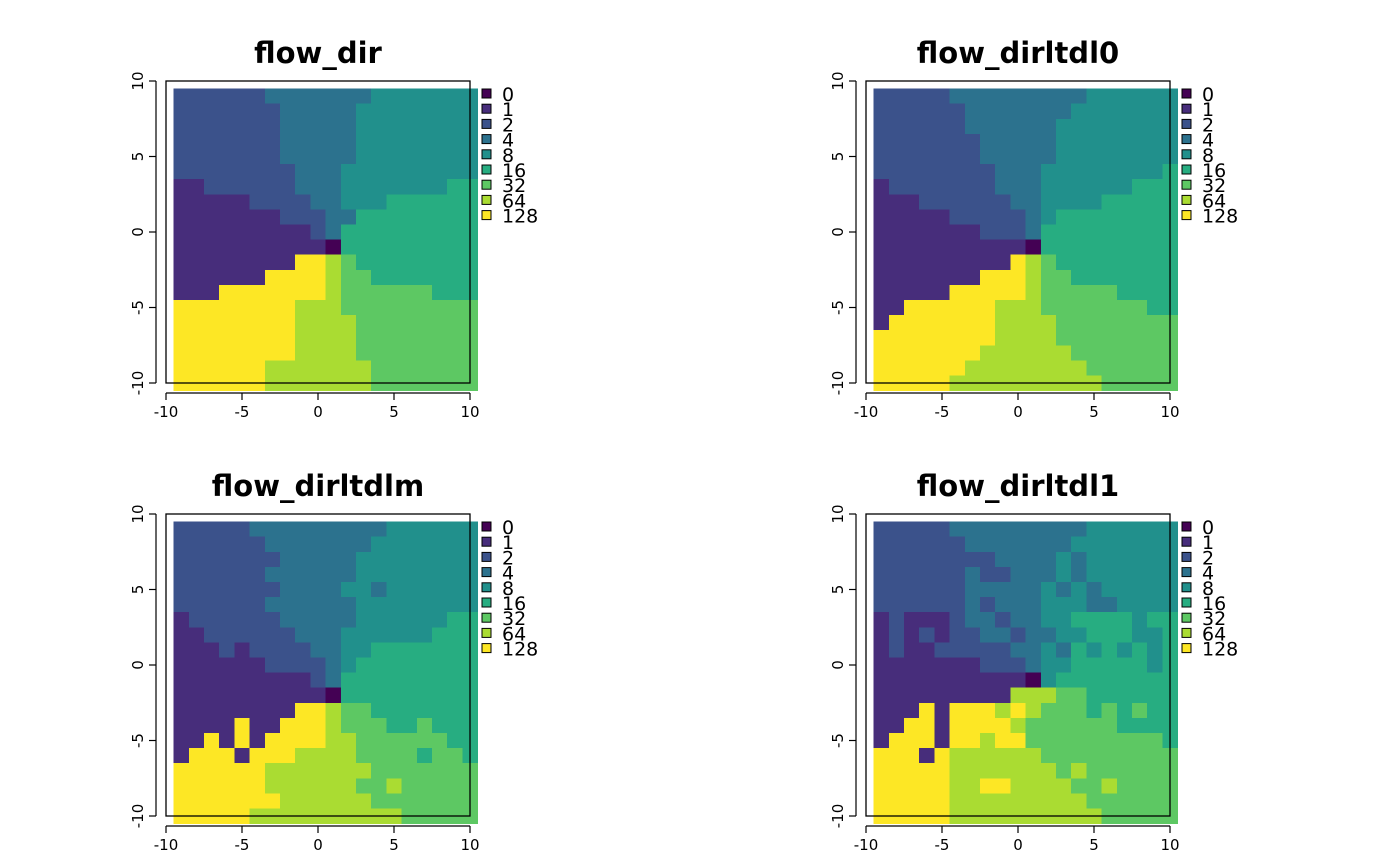 Image resolution: width=1400 pixels, height=866 pixels. What do you see at coordinates (486, 139) in the screenshot?
I see `legend-swatch` at bounding box center [486, 139].